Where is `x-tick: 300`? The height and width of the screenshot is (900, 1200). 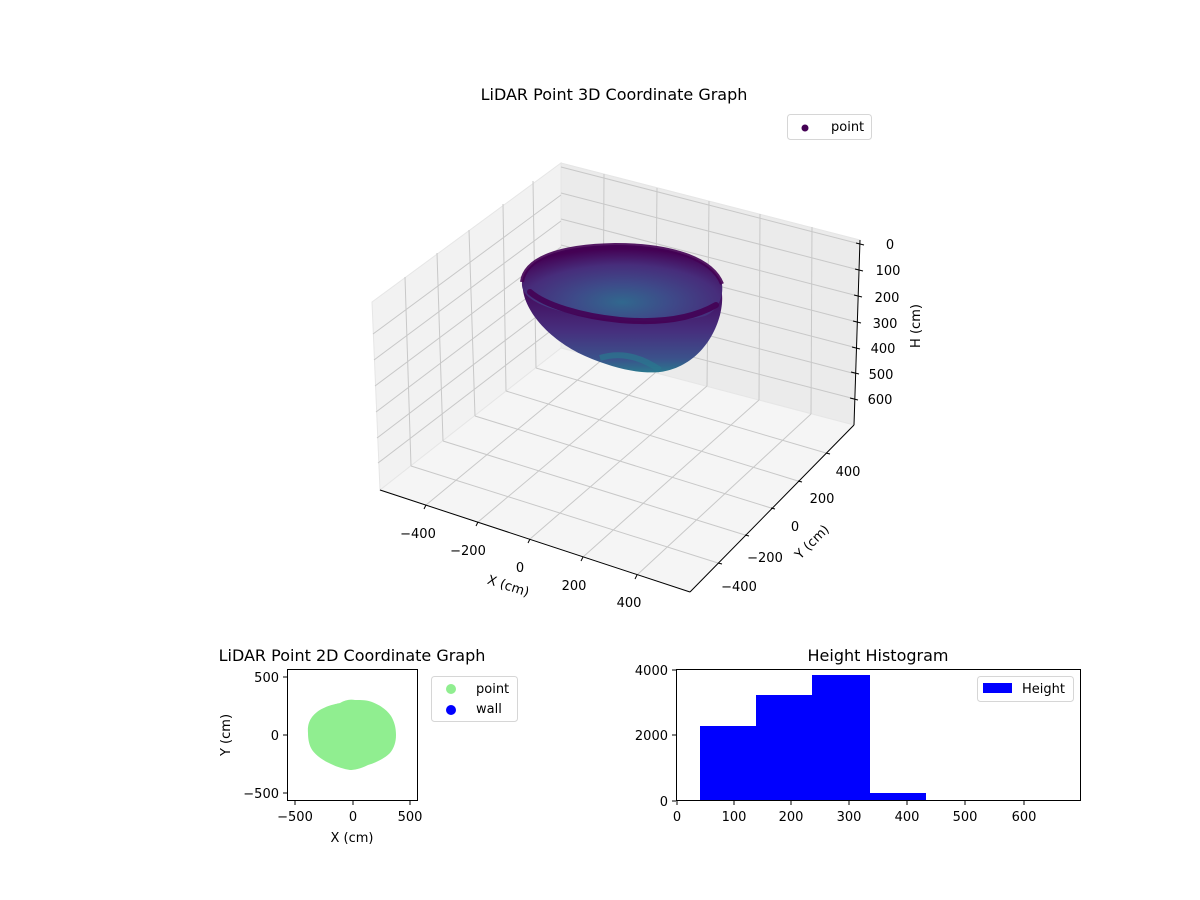
x-tick: 300 is located at coordinates (849, 817).